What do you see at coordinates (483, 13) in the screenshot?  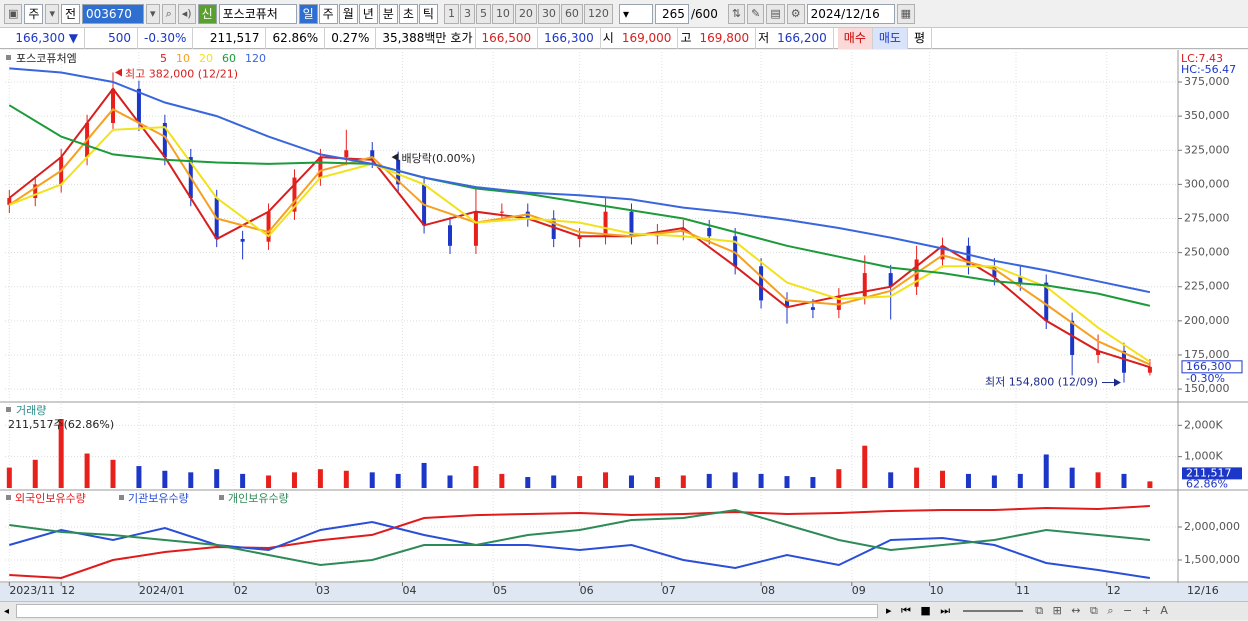 I see `interval-button: 5` at bounding box center [483, 13].